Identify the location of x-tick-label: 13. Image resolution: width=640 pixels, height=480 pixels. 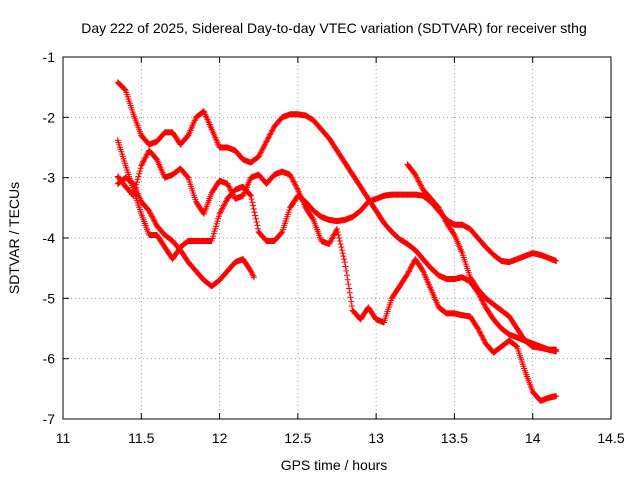
(376, 438).